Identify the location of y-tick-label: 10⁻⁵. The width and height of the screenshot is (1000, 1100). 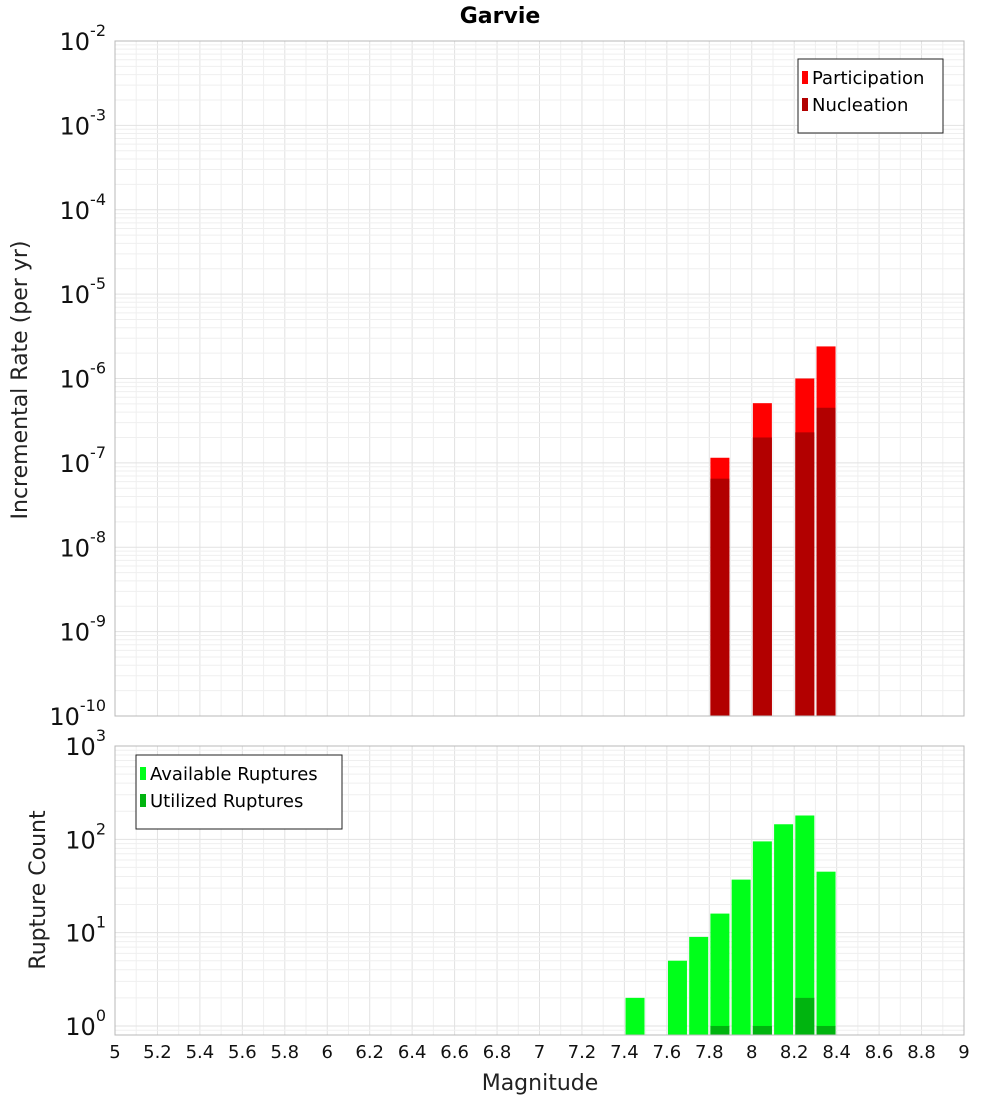
(83, 291).